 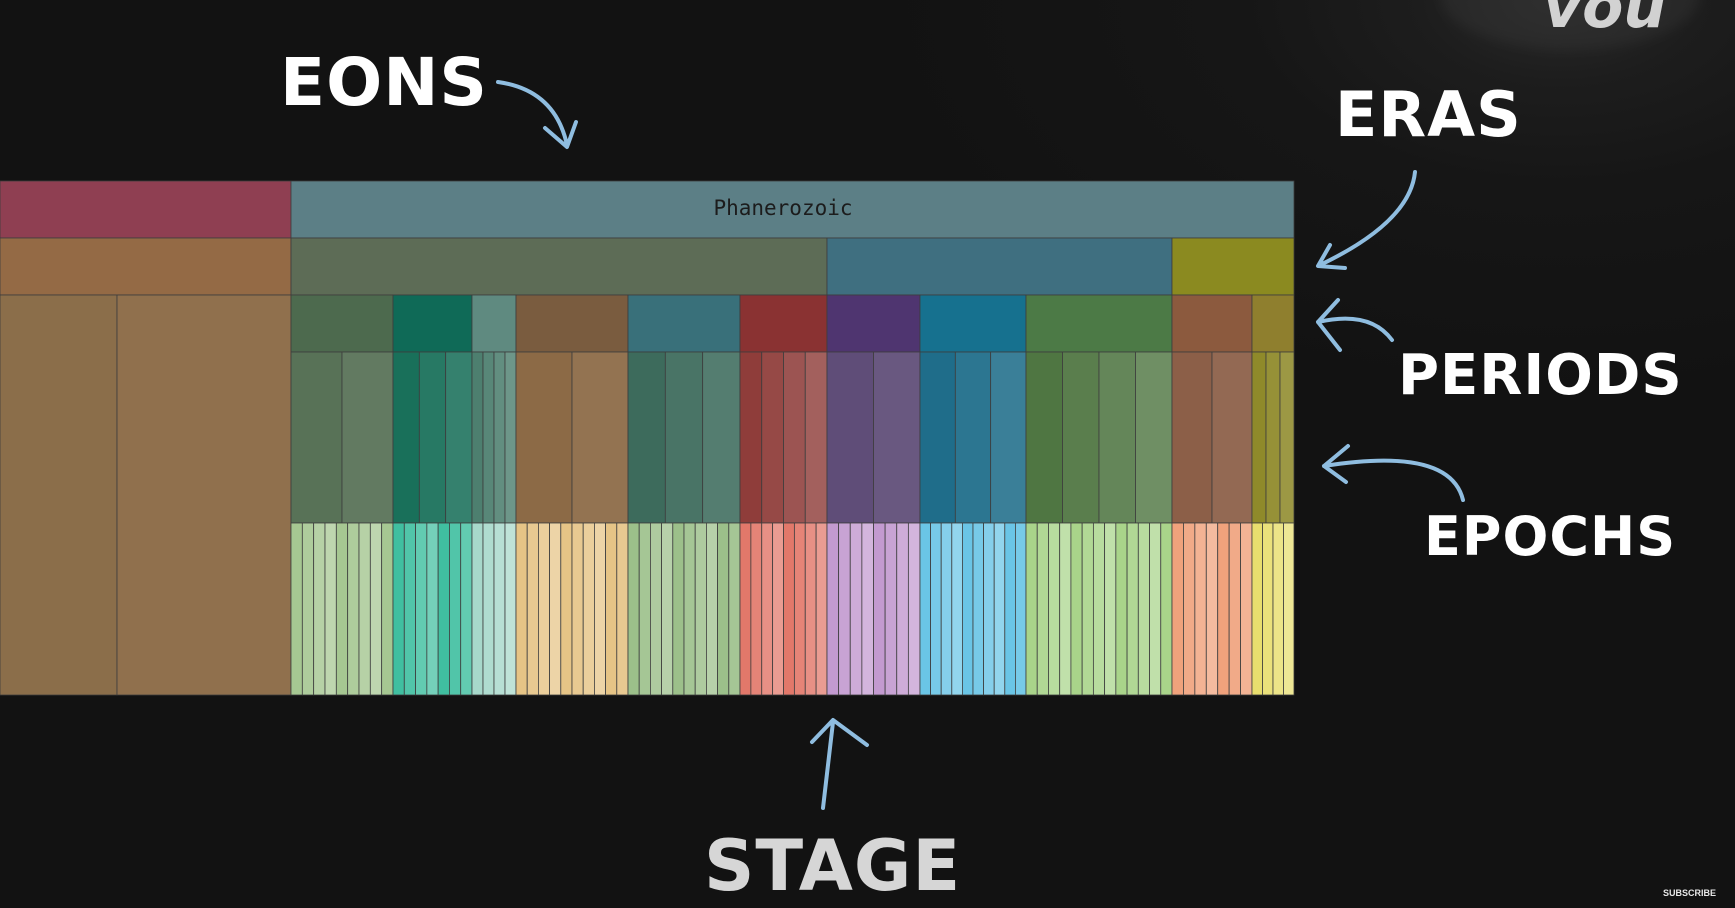 What do you see at coordinates (1355, 325) in the screenshot?
I see `arrow-periods` at bounding box center [1355, 325].